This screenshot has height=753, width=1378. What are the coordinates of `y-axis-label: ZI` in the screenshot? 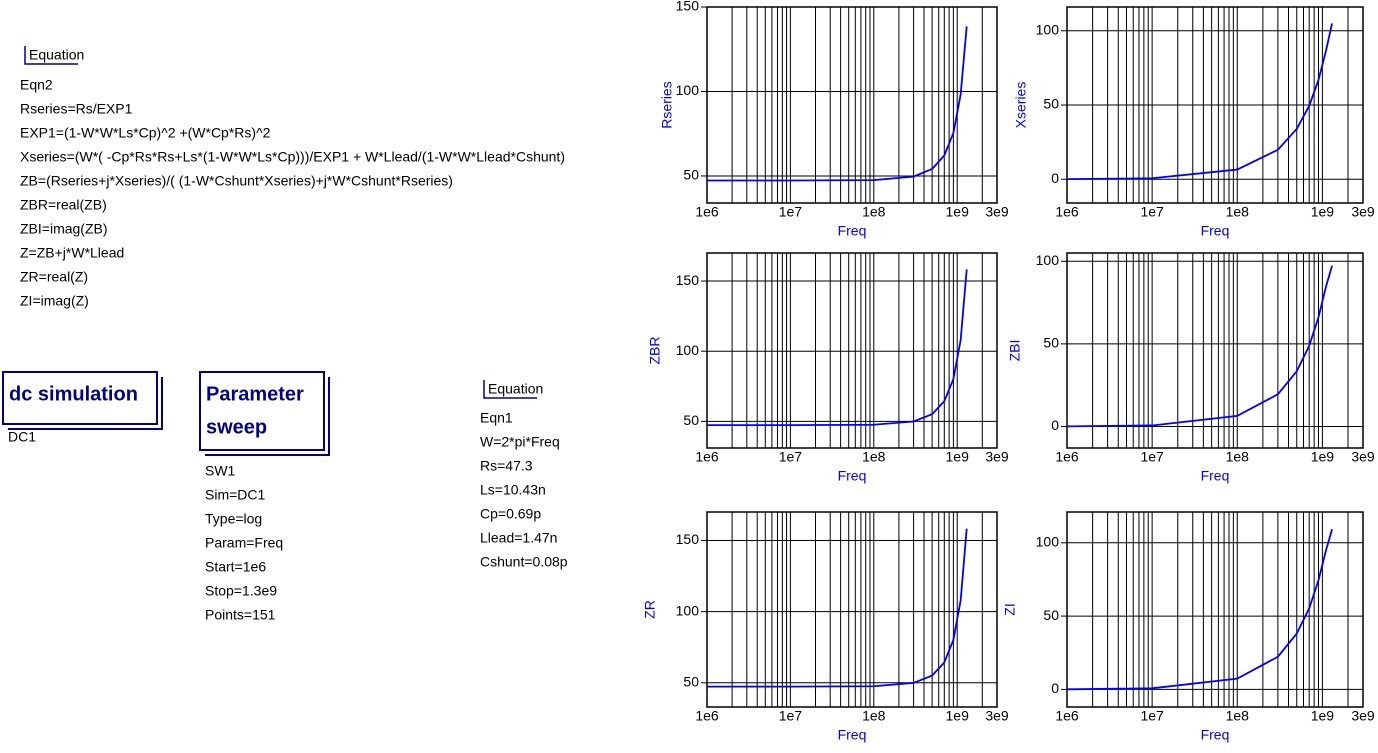 It's located at (1010, 609).